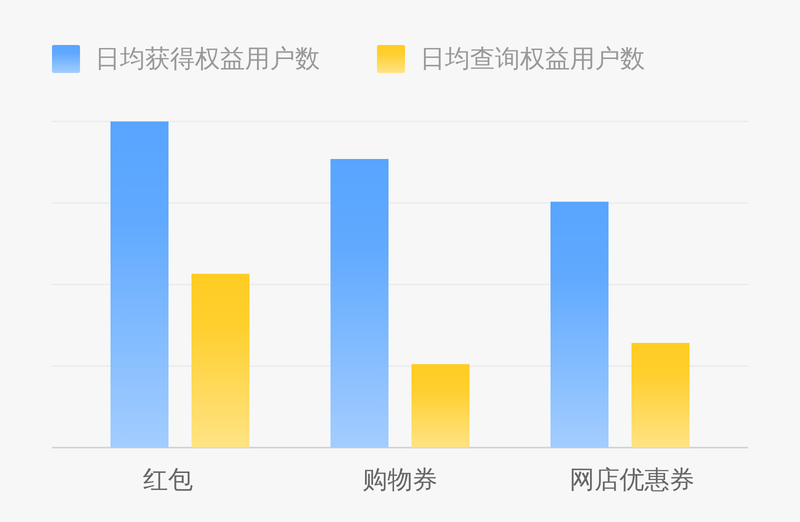  I want to click on legend-label: 日均获得权益用户数, so click(207, 59).